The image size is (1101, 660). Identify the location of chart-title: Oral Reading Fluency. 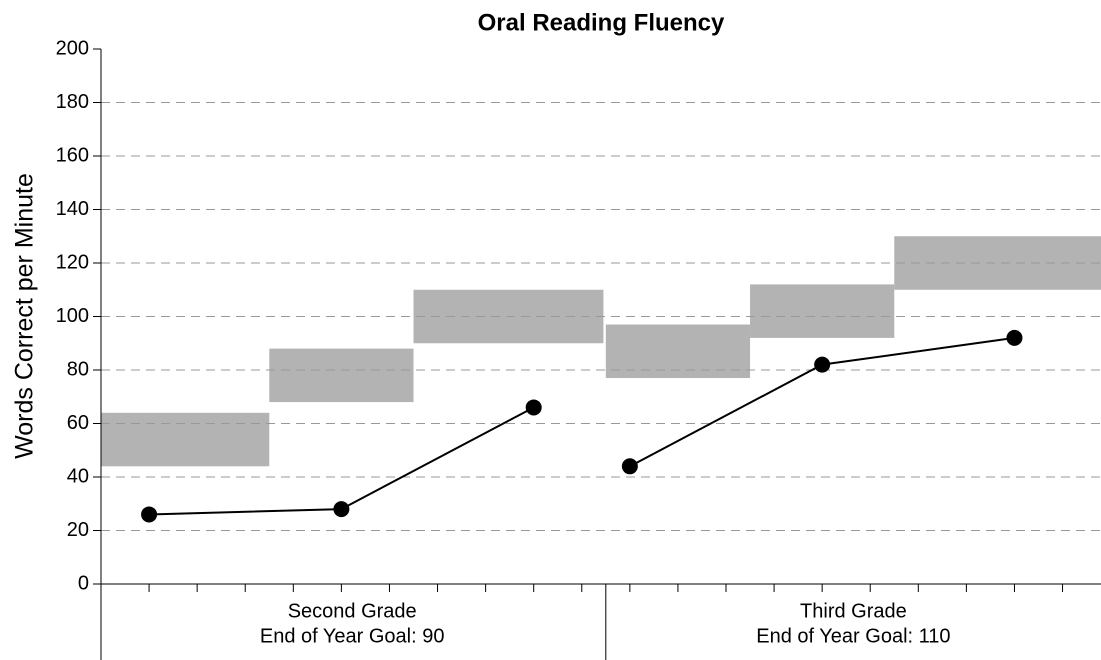
(601, 22).